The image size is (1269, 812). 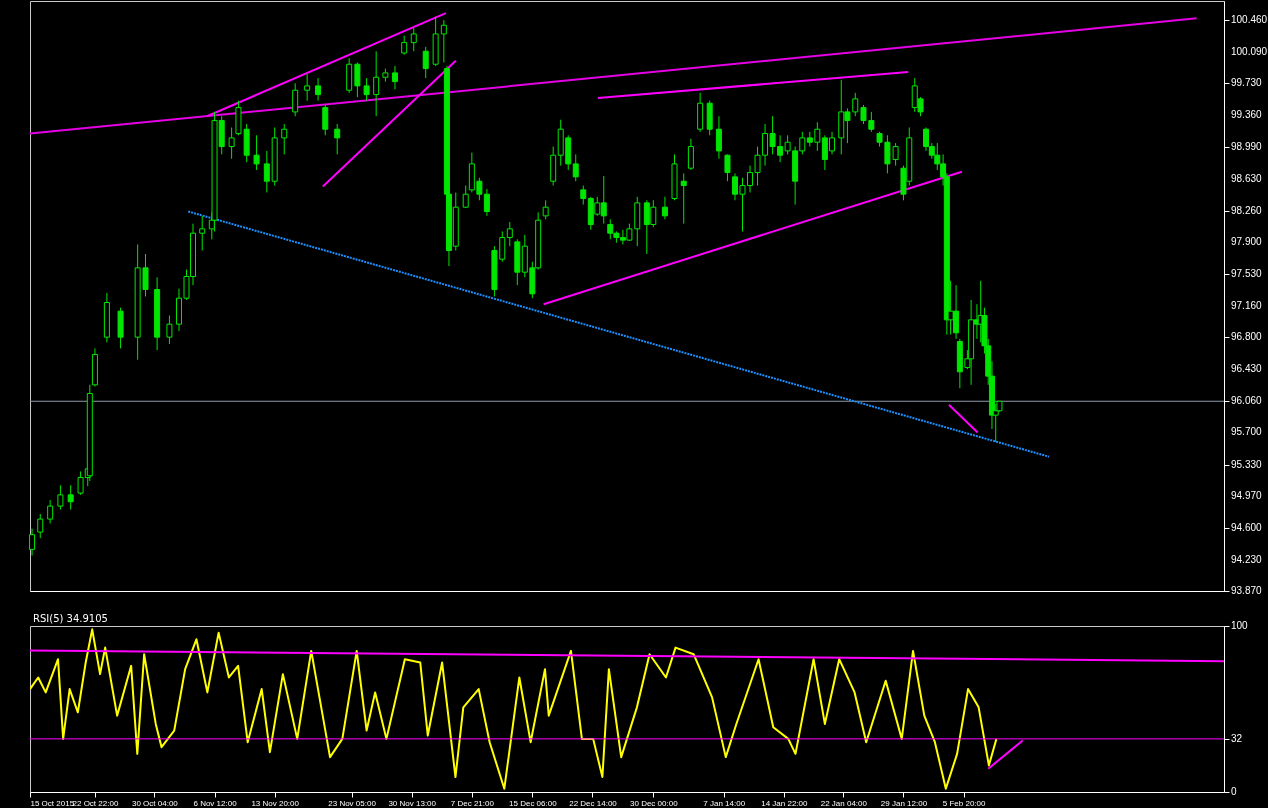 I want to click on y-tick-label: 96.800, so click(x=1247, y=337).